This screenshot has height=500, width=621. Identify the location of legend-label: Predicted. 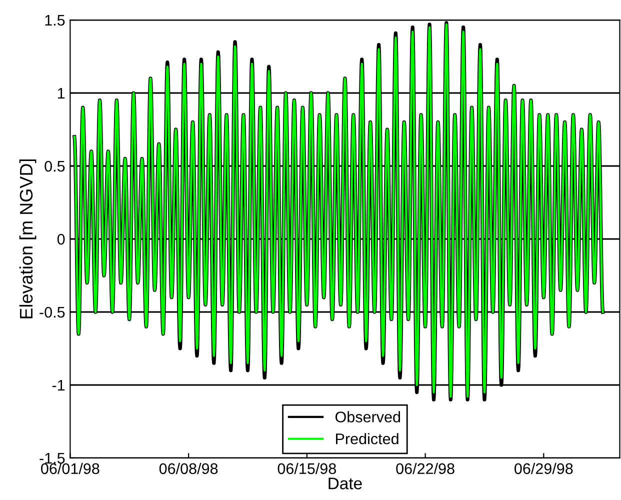
(367, 438).